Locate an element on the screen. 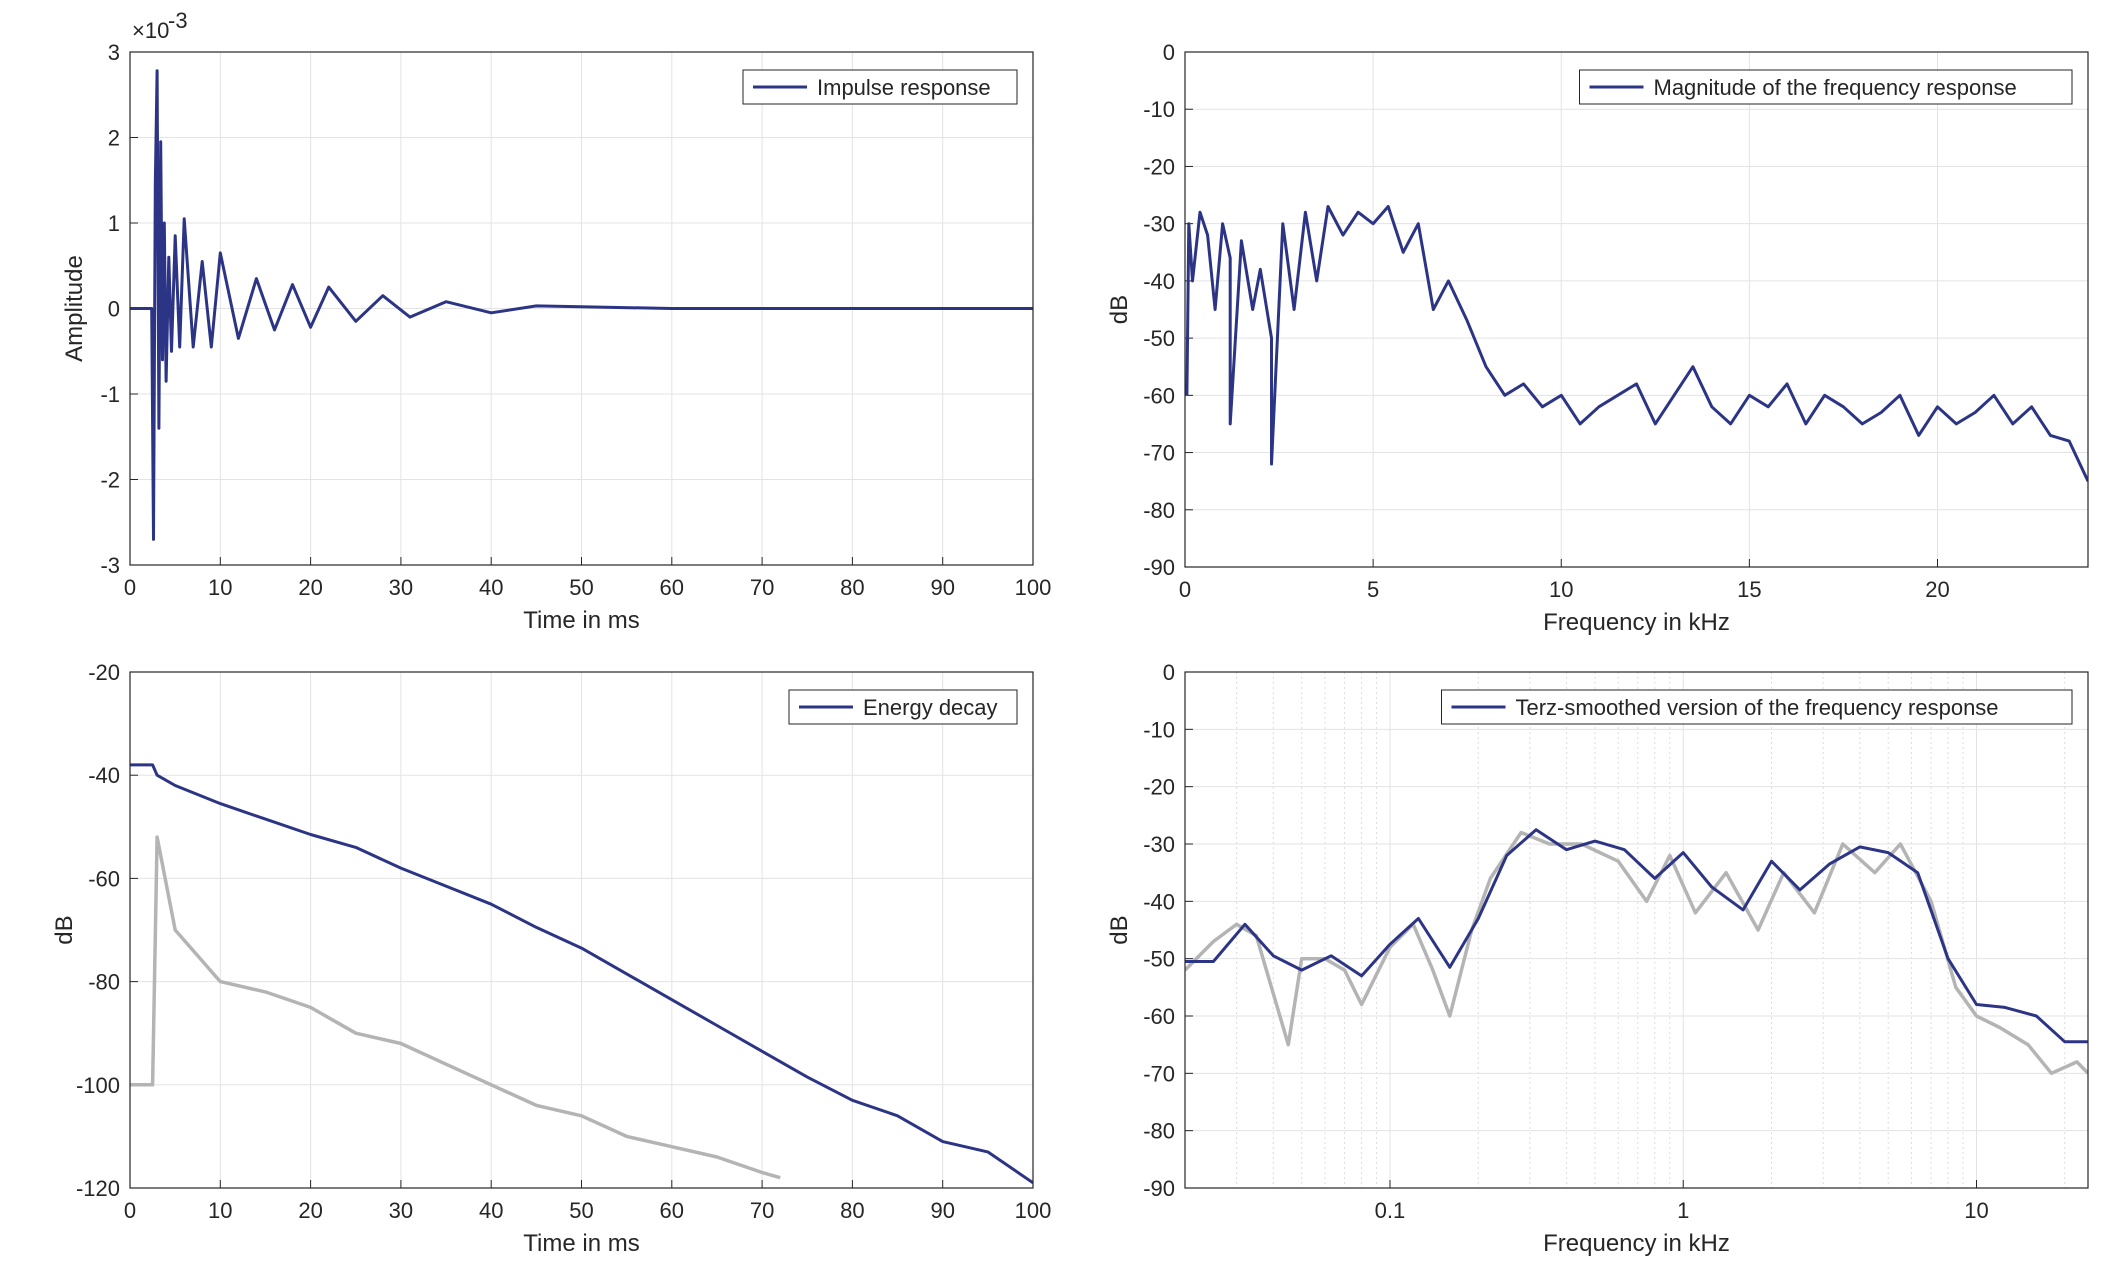 This screenshot has width=2126, height=1276. y-tick-label: 3 is located at coordinates (114, 52).